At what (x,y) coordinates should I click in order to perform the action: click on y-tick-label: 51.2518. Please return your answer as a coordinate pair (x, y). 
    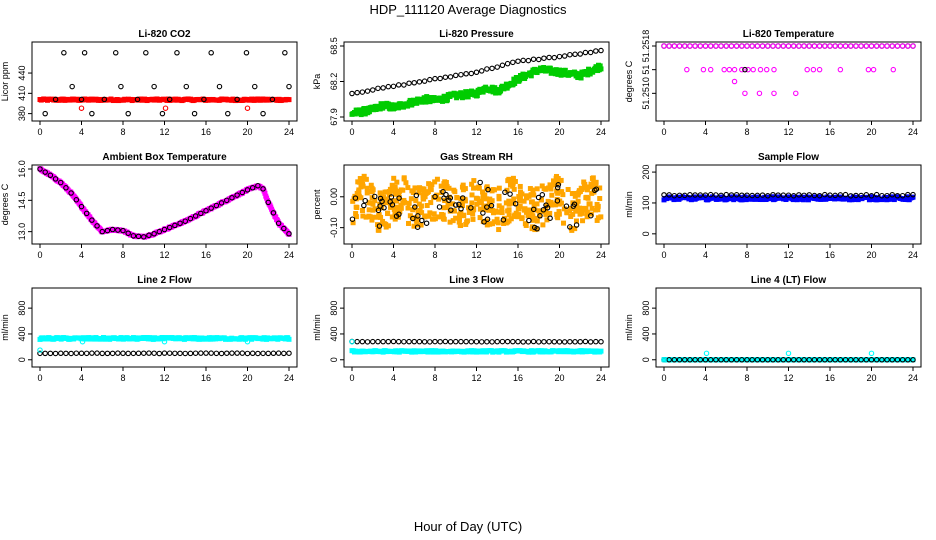
    Looking at the image, I should click on (646, 46).